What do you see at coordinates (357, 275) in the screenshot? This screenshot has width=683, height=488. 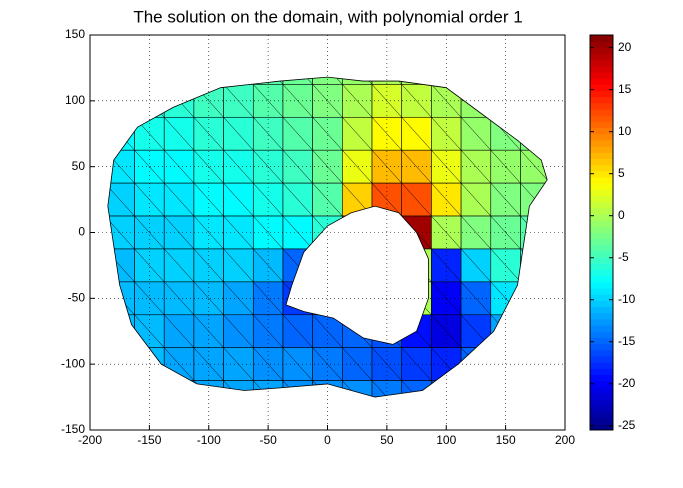 I see `hole-boundary` at bounding box center [357, 275].